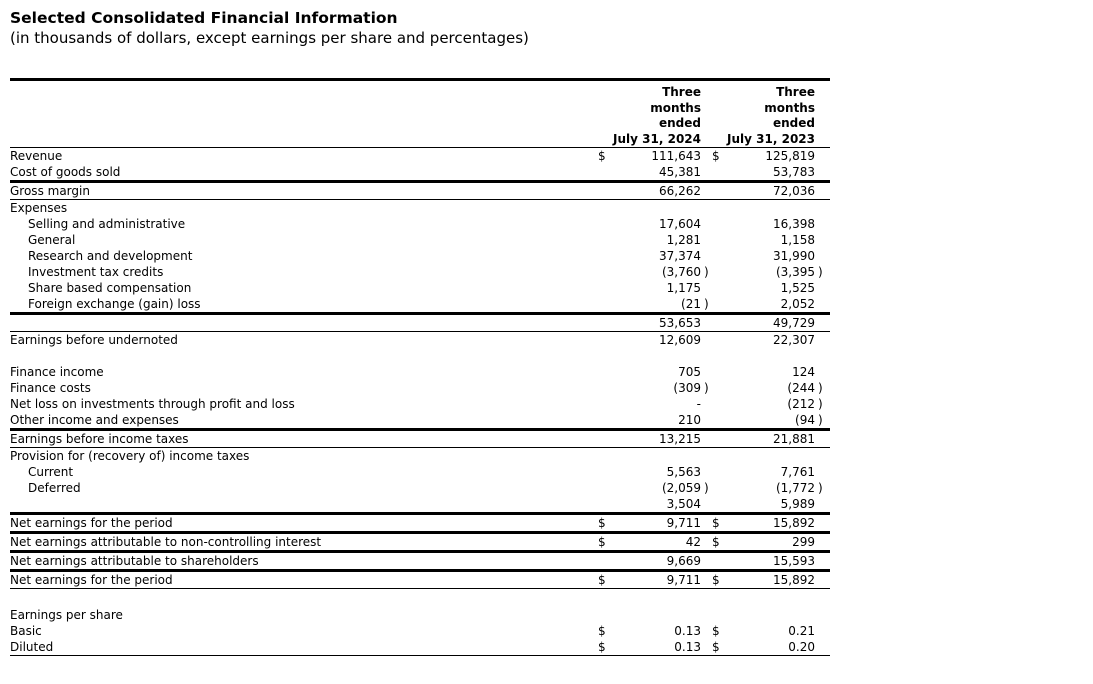 This screenshot has height=684, width=1093. What do you see at coordinates (795, 272) in the screenshot?
I see `value-2023: (3,395` at bounding box center [795, 272].